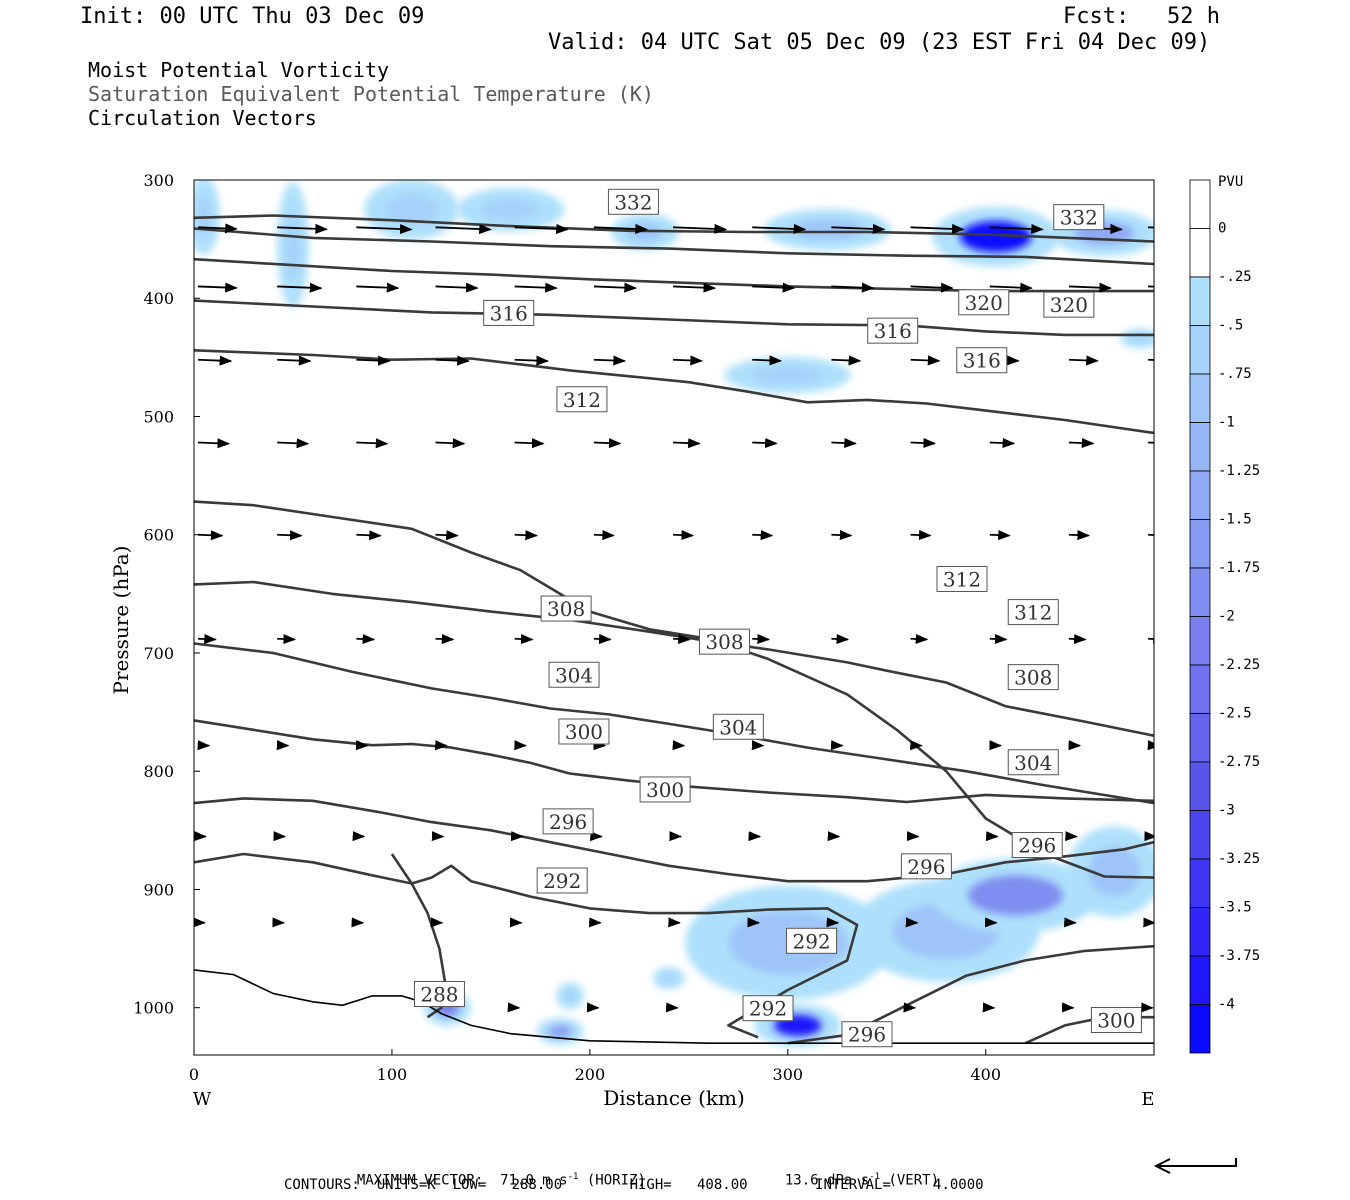 Image resolution: width=1350 pixels, height=1200 pixels. What do you see at coordinates (633, 201) in the screenshot?
I see `contour-label-0: 332` at bounding box center [633, 201].